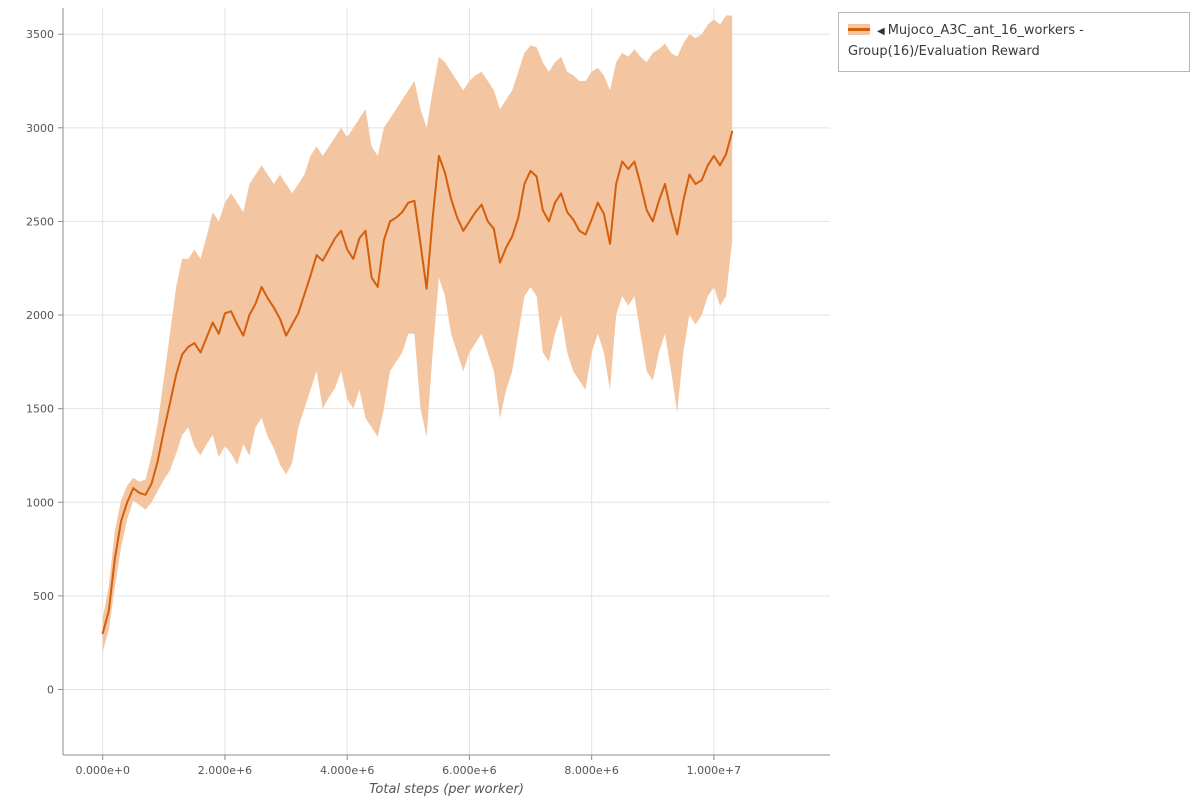 This screenshot has width=1200, height=800. I want to click on y-tick-label: 2000, so click(40, 315).